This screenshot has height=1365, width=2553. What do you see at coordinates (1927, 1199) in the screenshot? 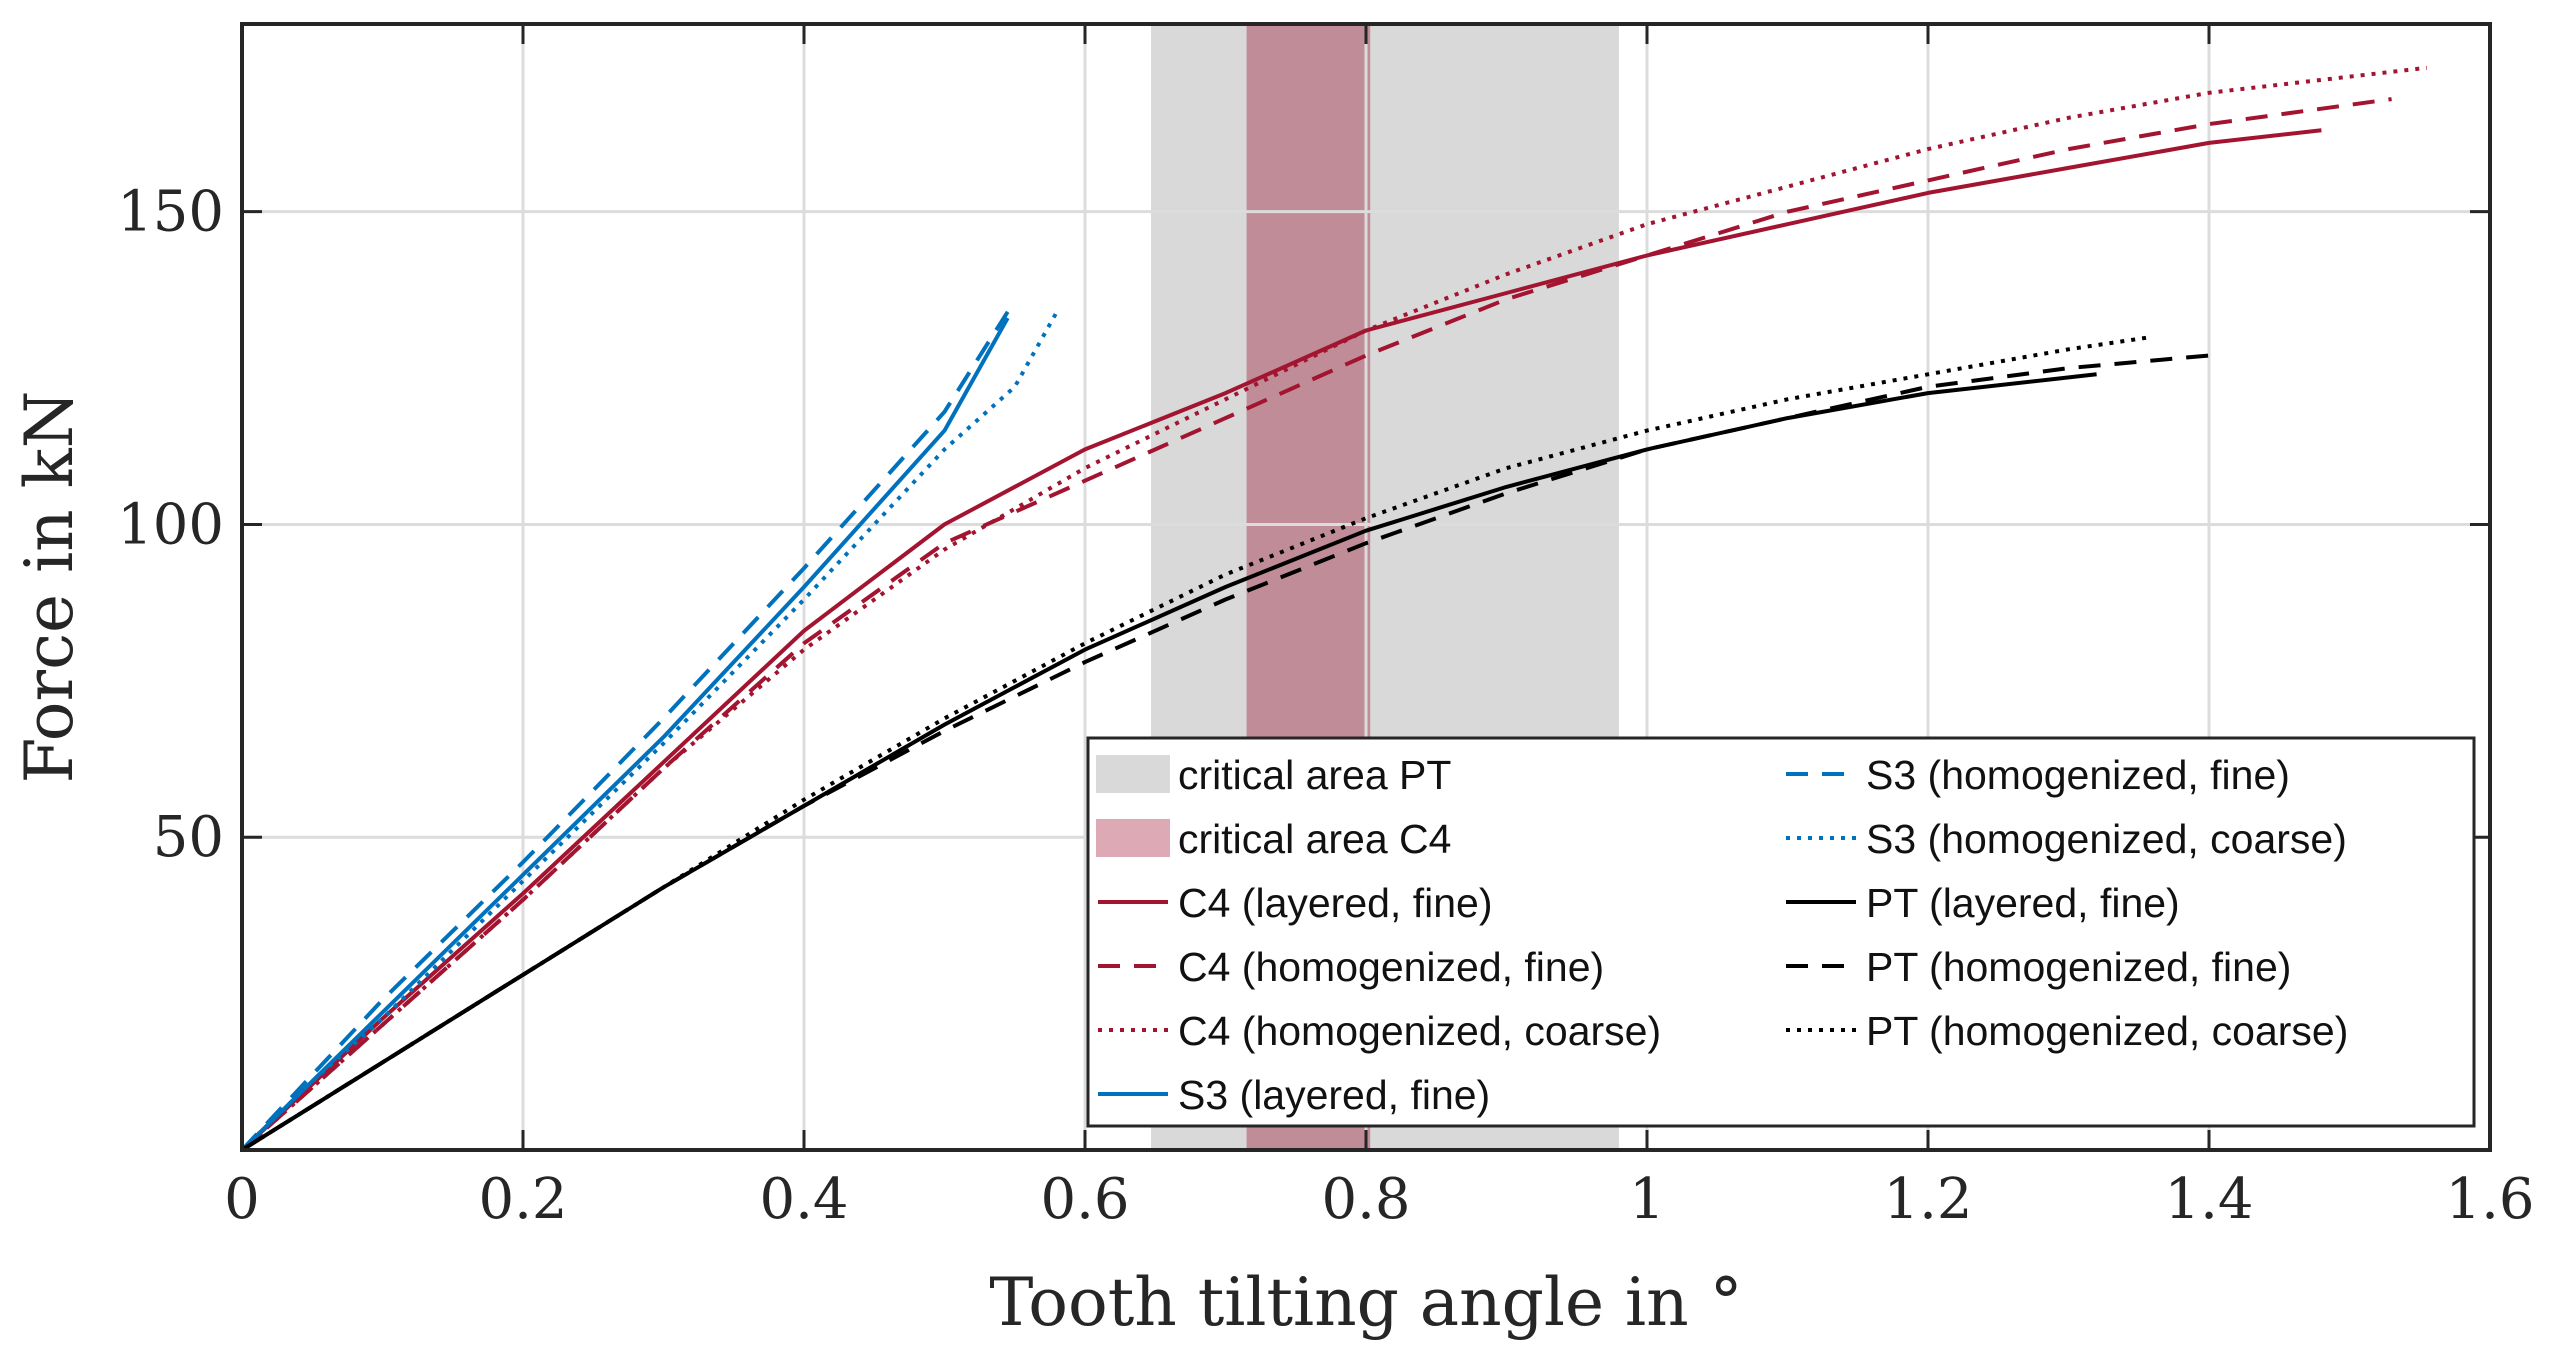
I see `x-tick-label: 1.2` at bounding box center [1927, 1199].